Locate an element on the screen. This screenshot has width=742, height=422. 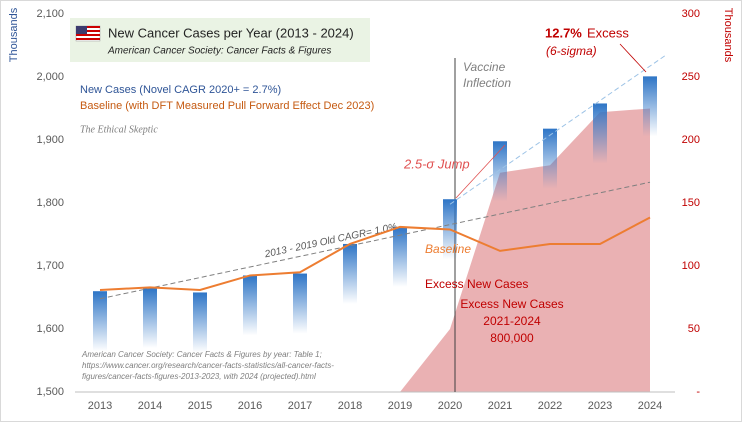
flag is located at coordinates (88, 33).